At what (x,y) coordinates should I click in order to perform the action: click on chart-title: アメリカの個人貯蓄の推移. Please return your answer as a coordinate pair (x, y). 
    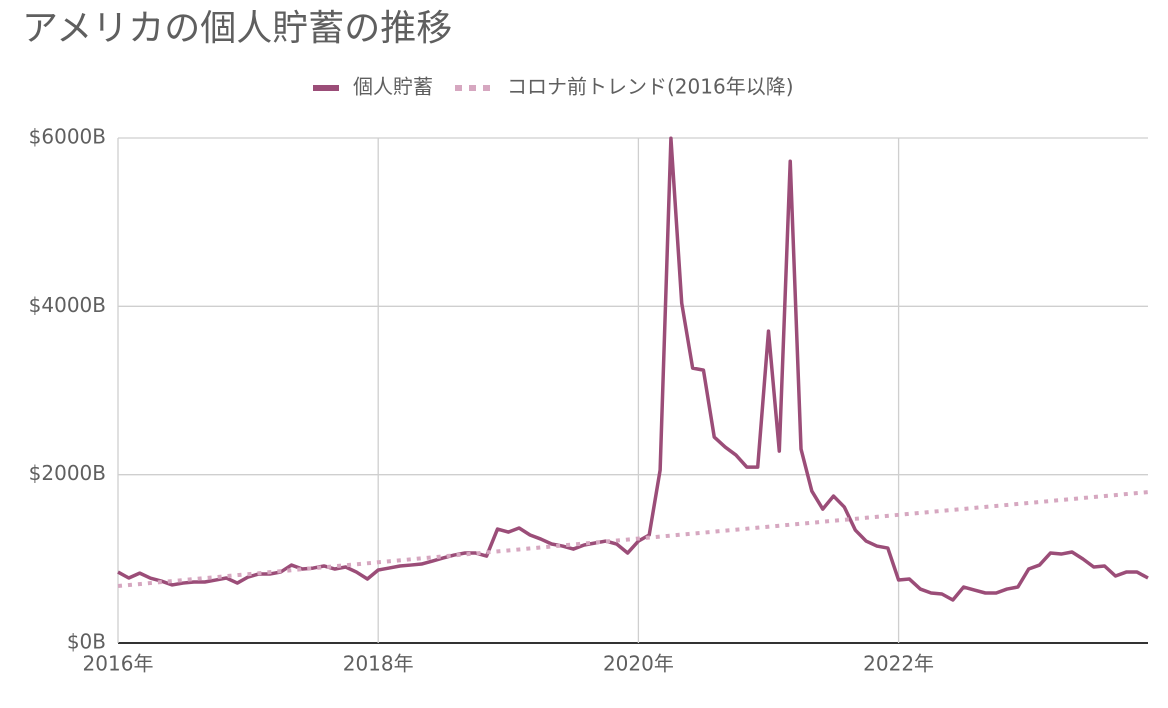
    Looking at the image, I should click on (237, 28).